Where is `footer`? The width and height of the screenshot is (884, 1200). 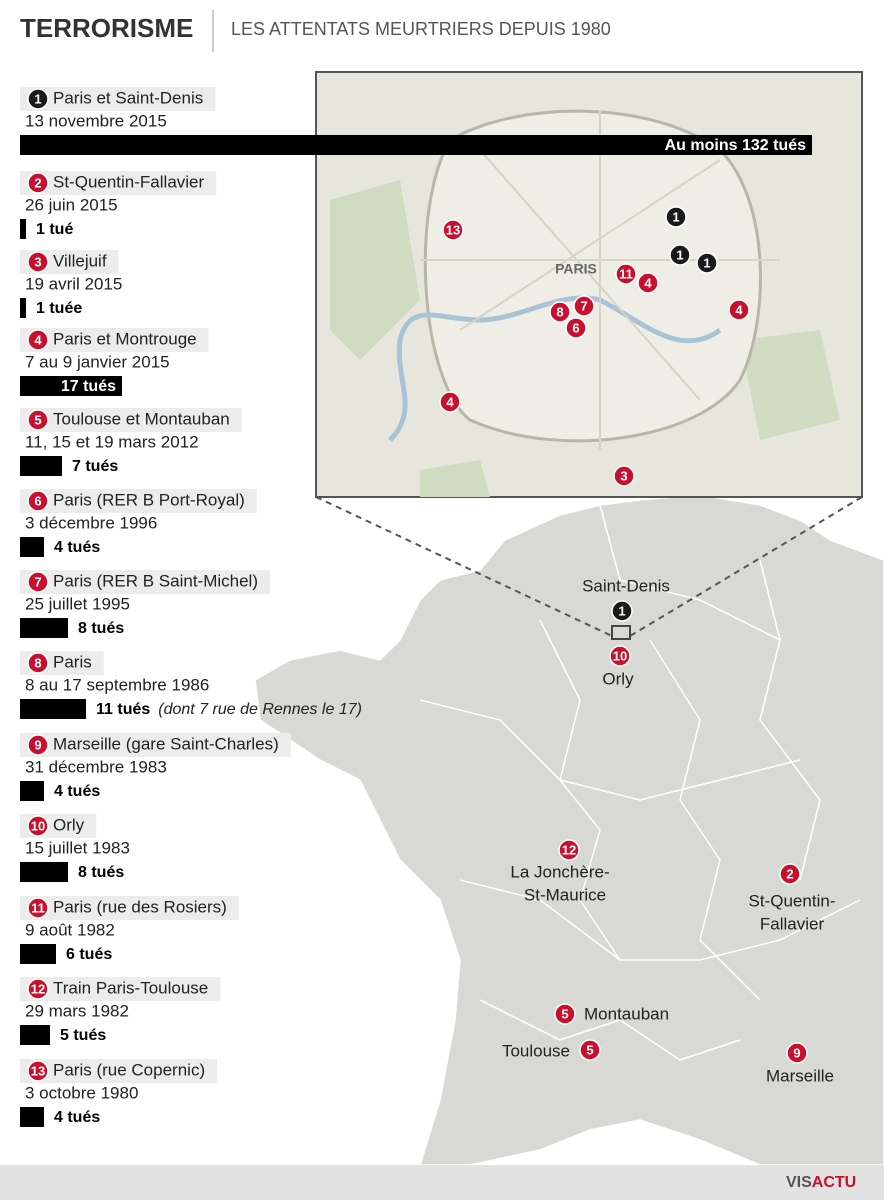 footer is located at coordinates (442, 1182).